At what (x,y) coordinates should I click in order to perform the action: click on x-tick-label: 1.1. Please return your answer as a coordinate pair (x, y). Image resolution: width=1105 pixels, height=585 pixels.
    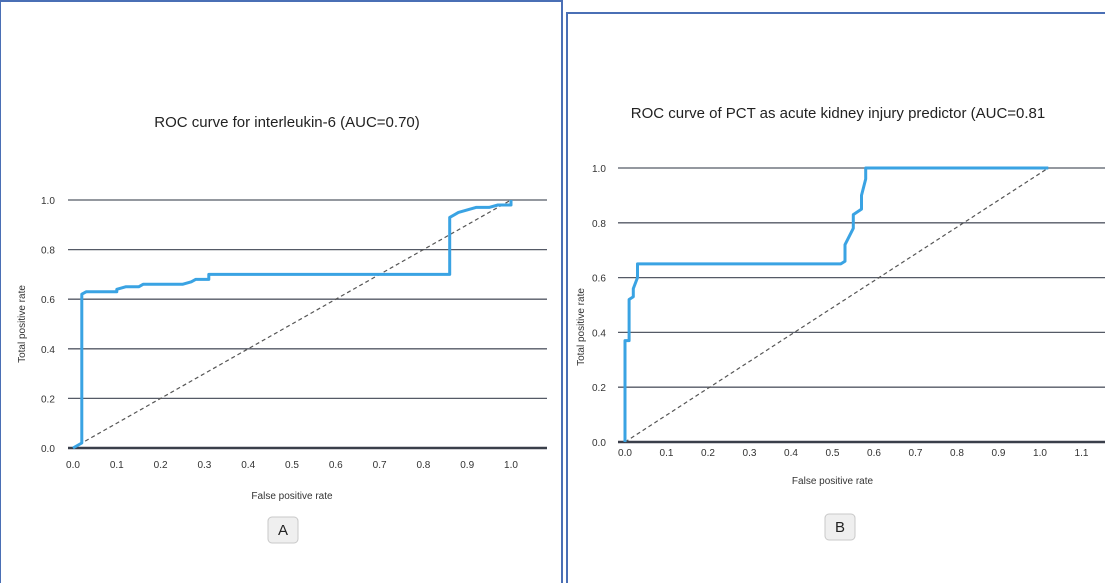
    Looking at the image, I should click on (1082, 453).